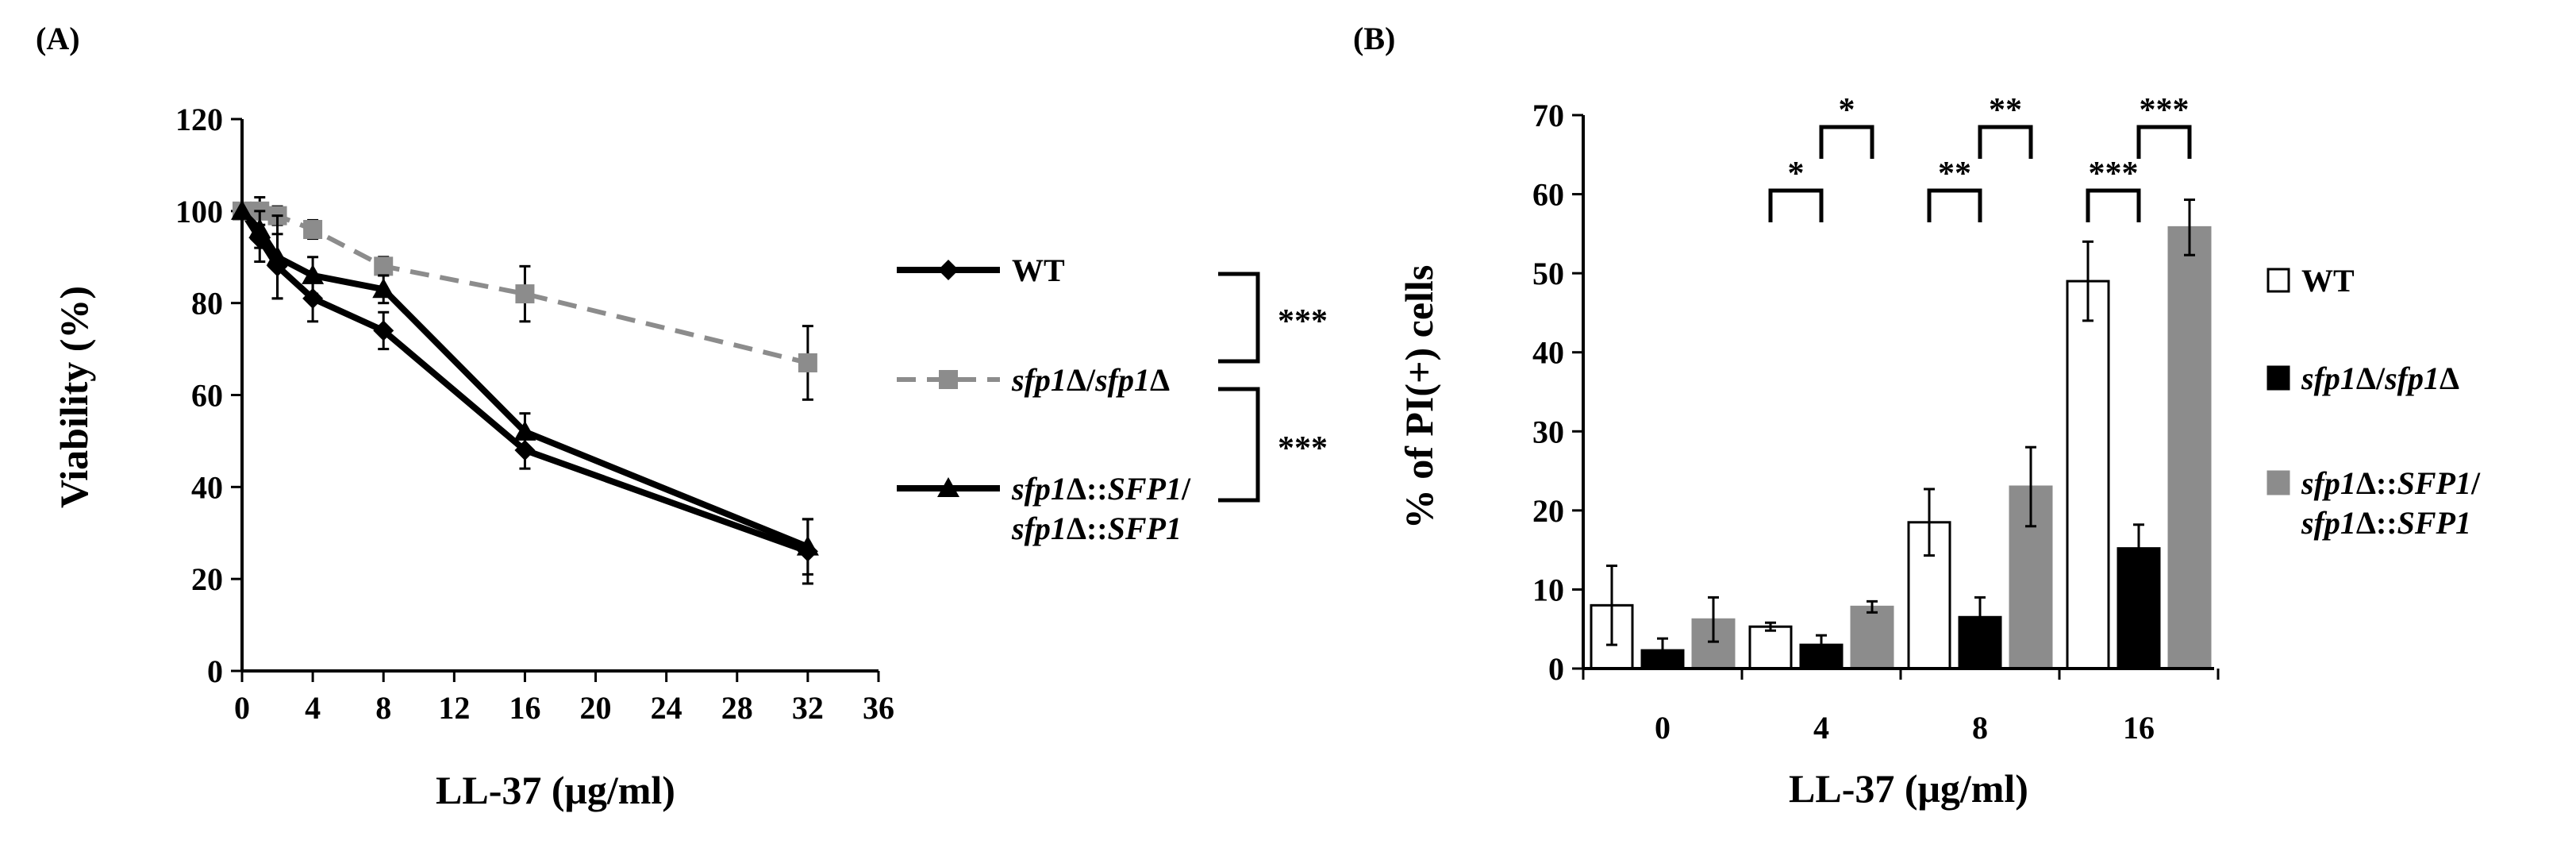 The width and height of the screenshot is (2576, 848). Describe the element at coordinates (1548, 116) in the screenshot. I see `y-tick-label: 70` at that location.